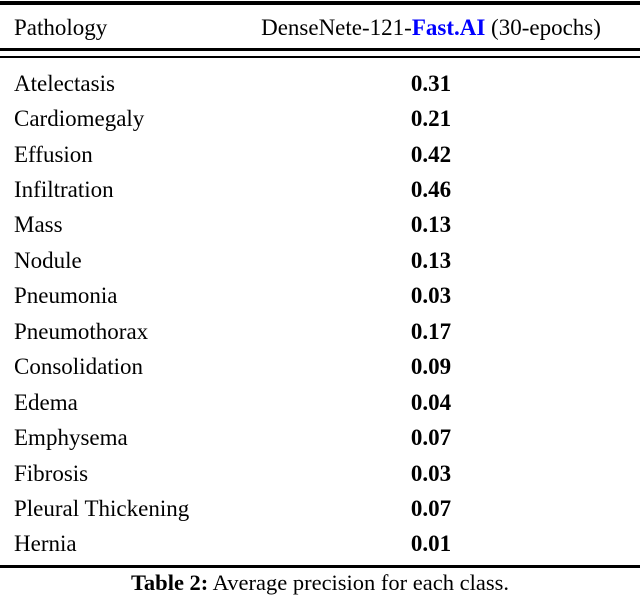 Image resolution: width=640 pixels, height=599 pixels. What do you see at coordinates (543, 27) in the screenshot?
I see `header-model-suffix: (30-epochs)` at bounding box center [543, 27].